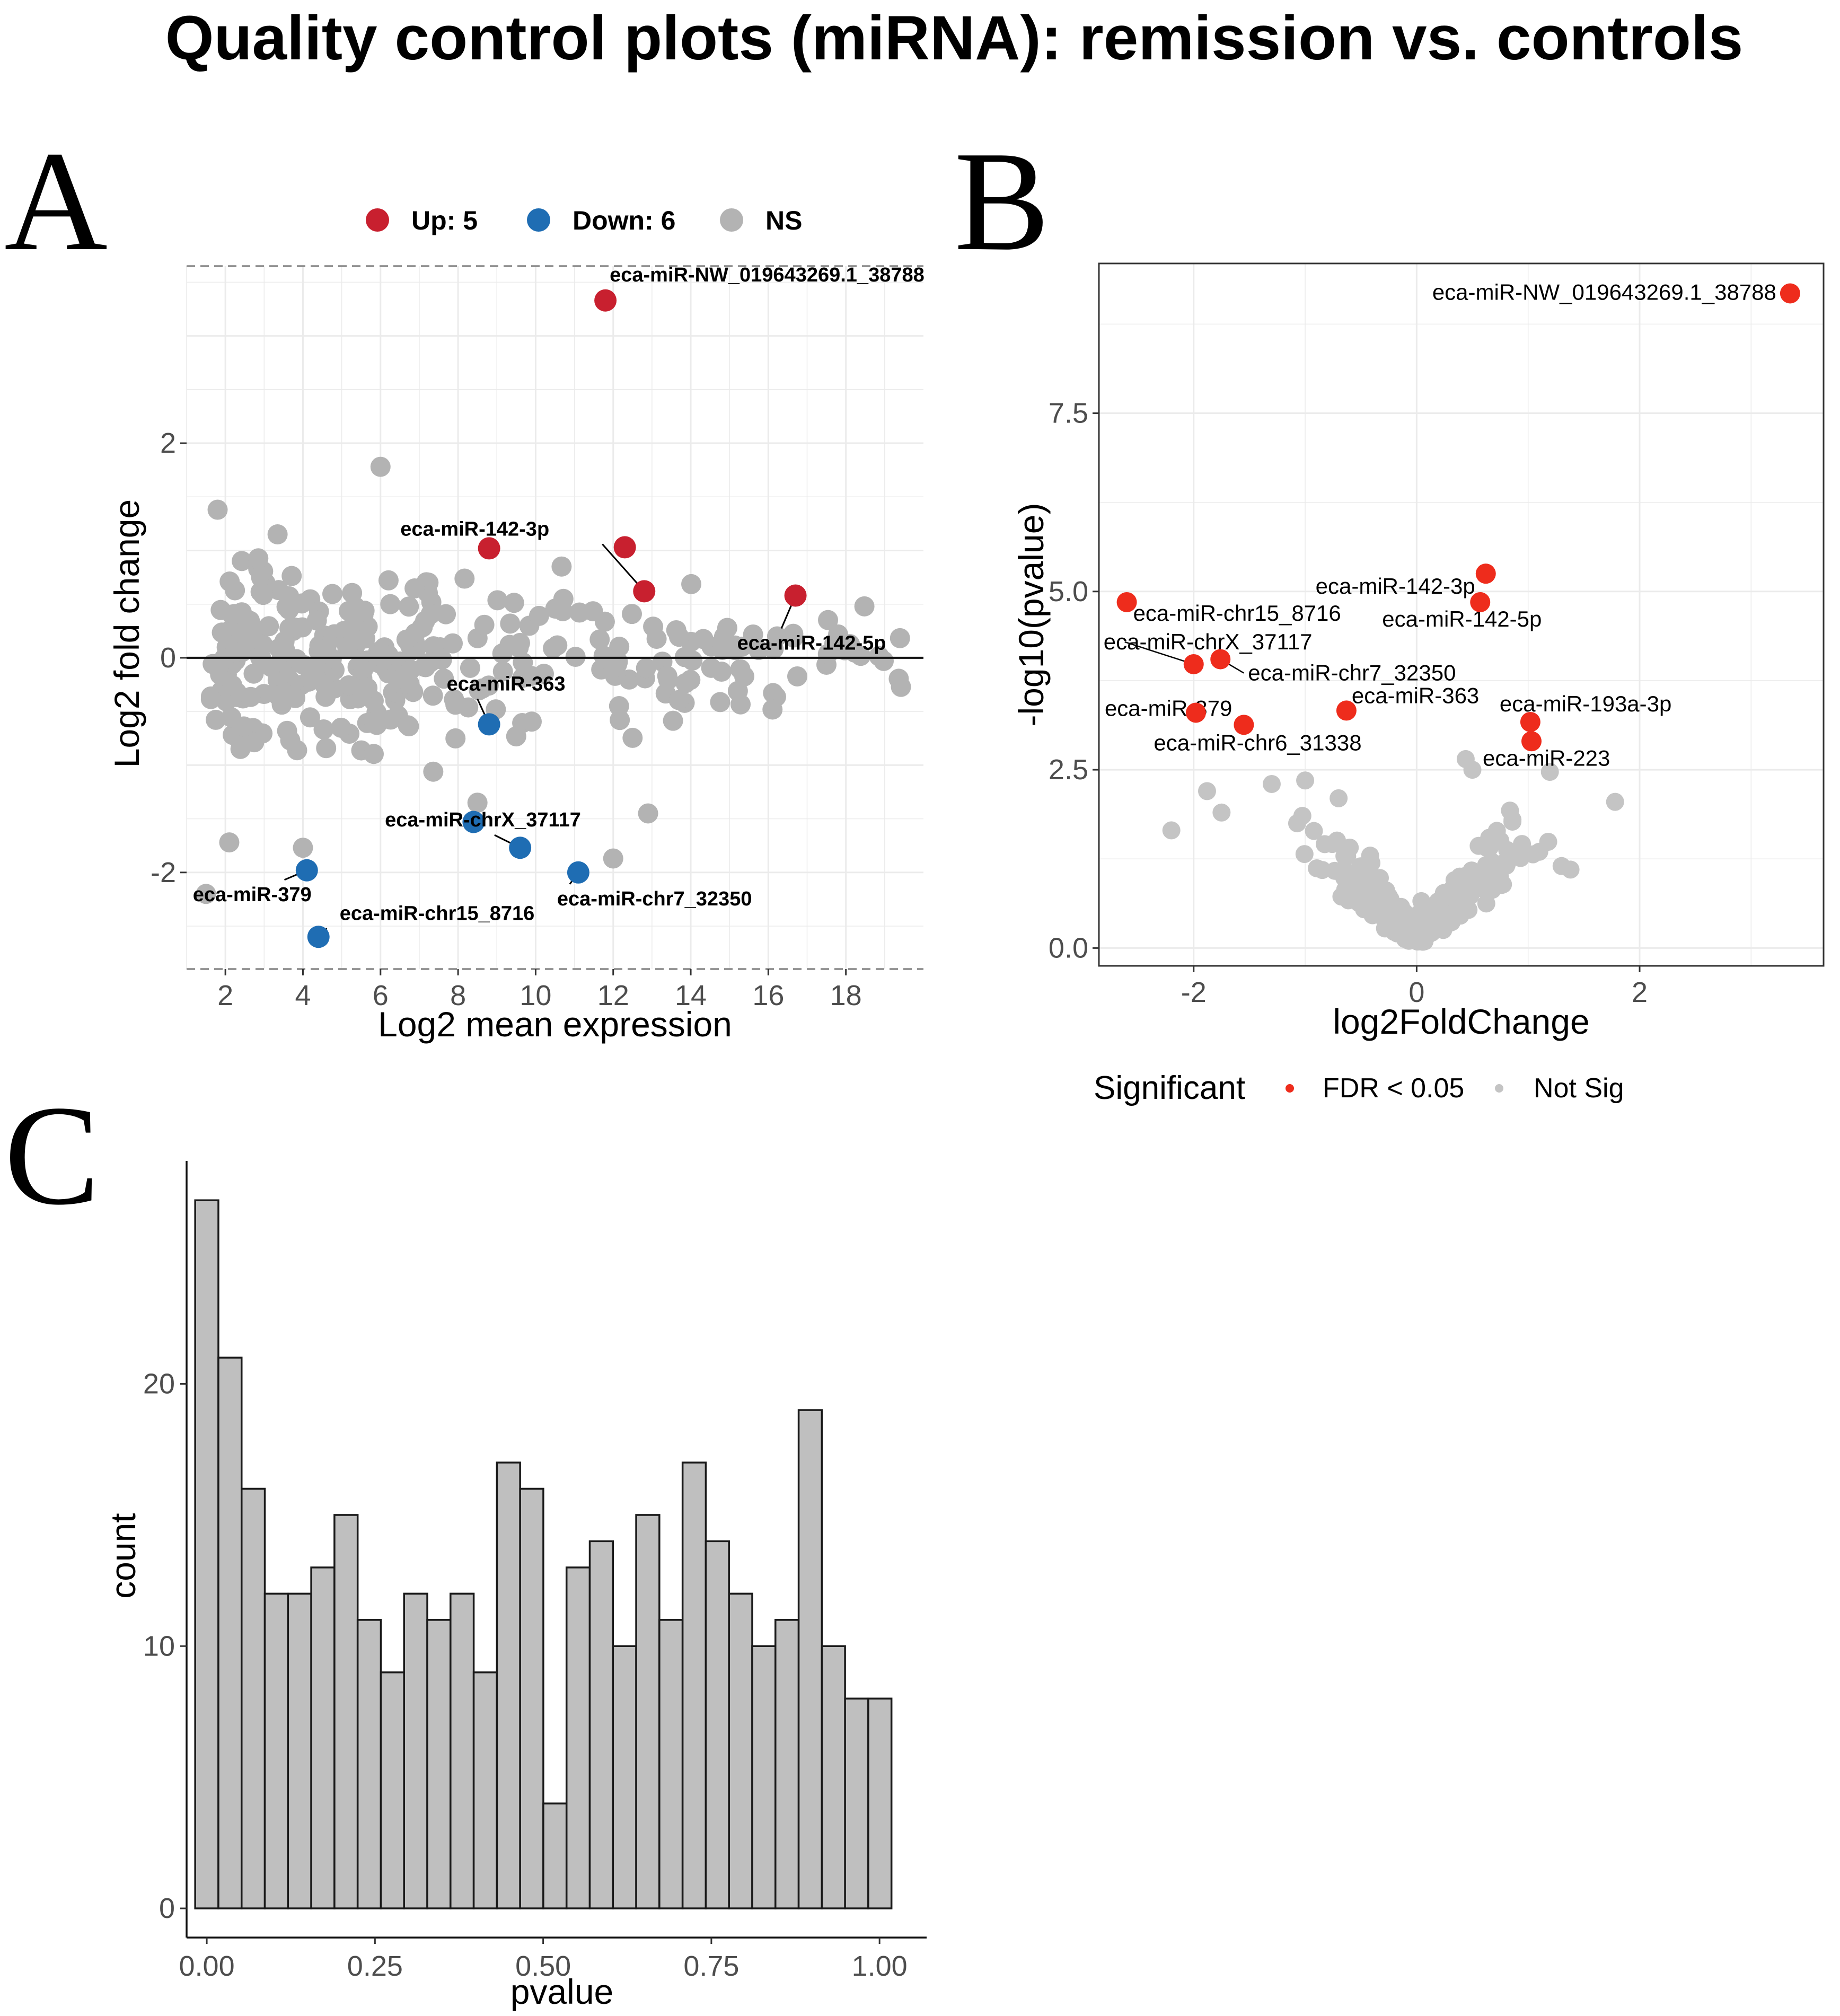 The height and width of the screenshot is (2016, 1840). Describe the element at coordinates (437, 913) in the screenshot. I see `point-label: eca-miR-chr15_8716` at that location.